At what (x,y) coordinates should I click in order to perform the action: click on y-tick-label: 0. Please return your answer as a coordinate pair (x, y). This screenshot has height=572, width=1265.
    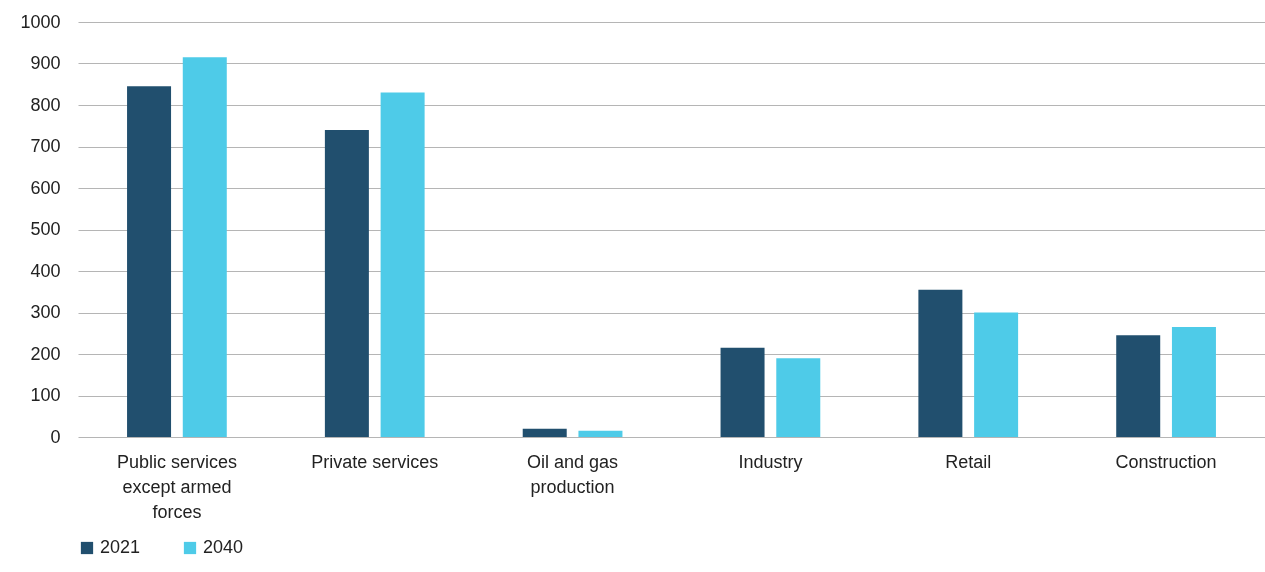
    Looking at the image, I should click on (55, 436).